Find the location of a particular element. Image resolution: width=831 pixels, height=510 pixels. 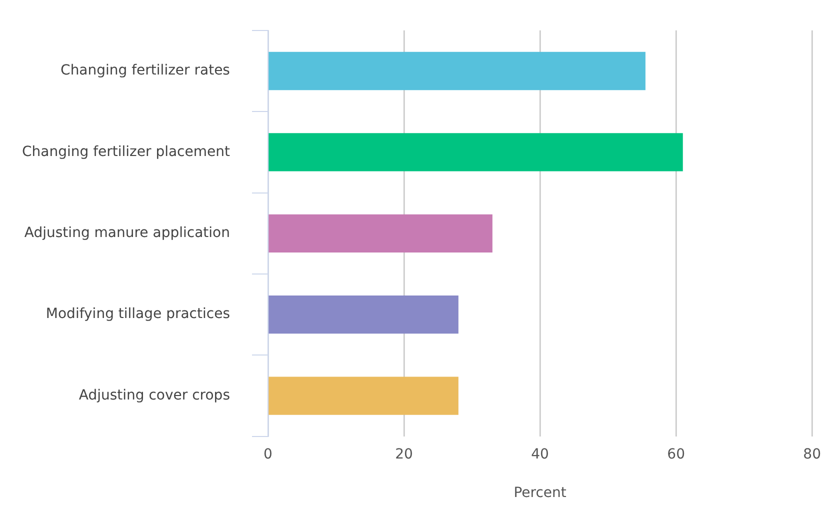

y-tick-label: Adjusting cover crops is located at coordinates (154, 395).